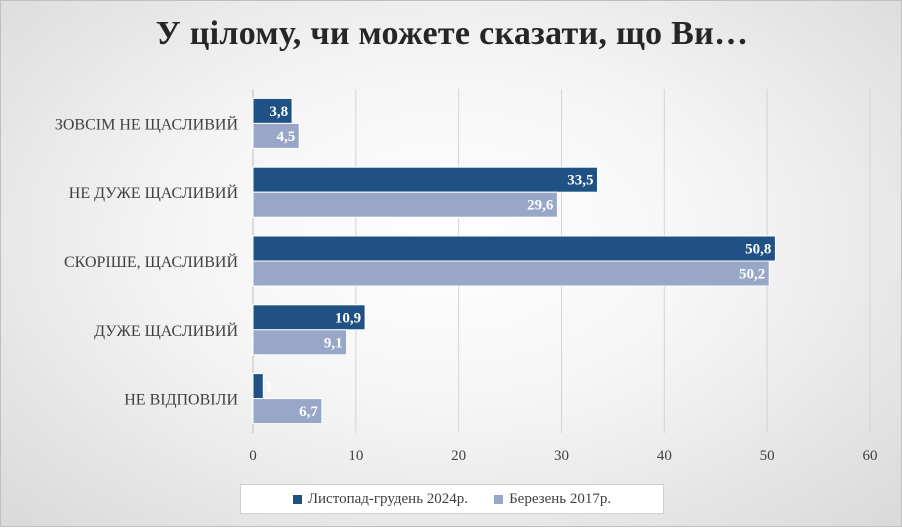 The height and width of the screenshot is (528, 902). Describe the element at coordinates (151, 261) in the screenshot. I see `category-label-2: СКОРІШЕ, ЩАСЛИВИЙ` at that location.